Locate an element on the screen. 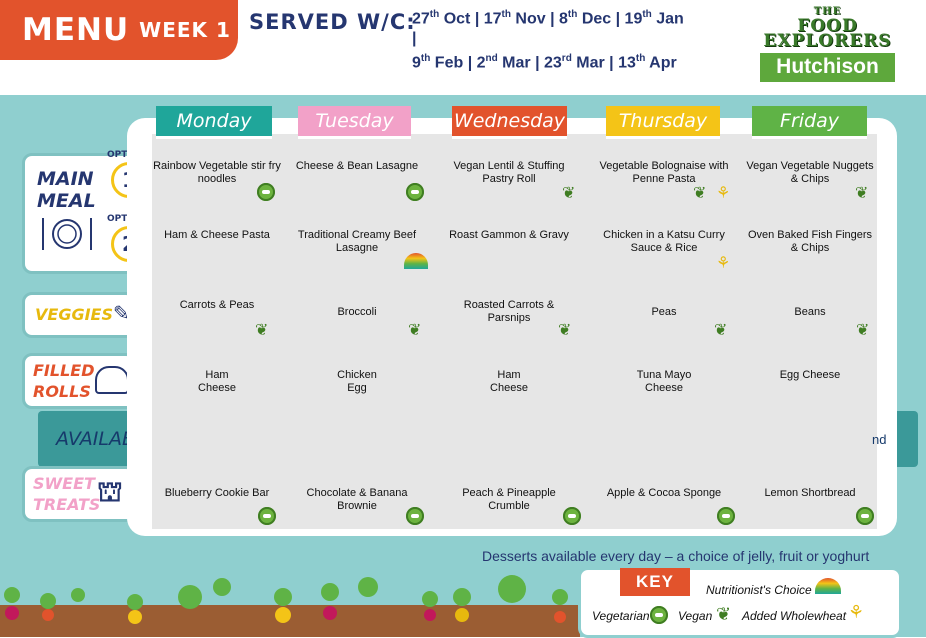 Image resolution: width=926 pixels, height=638 pixels. sweet-wednesday: Peach & Pineapple Crumble is located at coordinates (509, 499).